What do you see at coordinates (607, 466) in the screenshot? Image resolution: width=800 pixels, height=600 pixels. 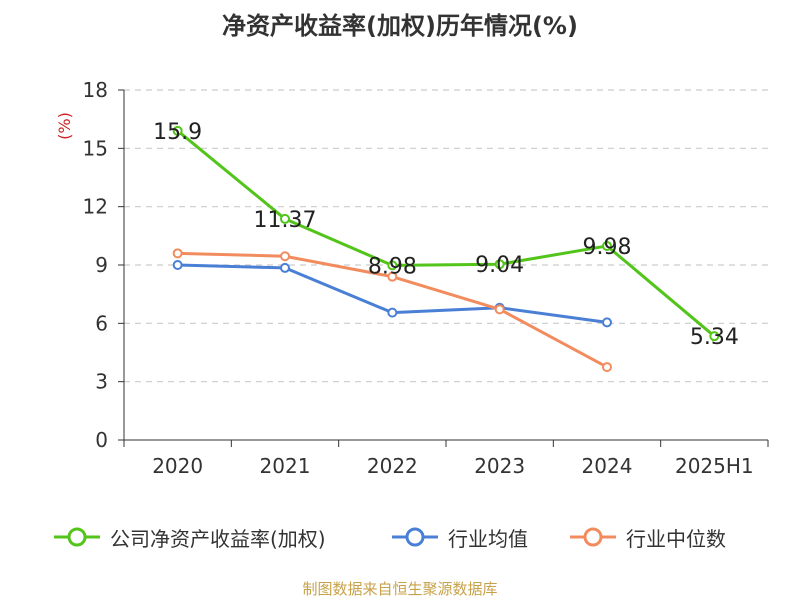 I see `x-tick-label: 2024` at bounding box center [607, 466].